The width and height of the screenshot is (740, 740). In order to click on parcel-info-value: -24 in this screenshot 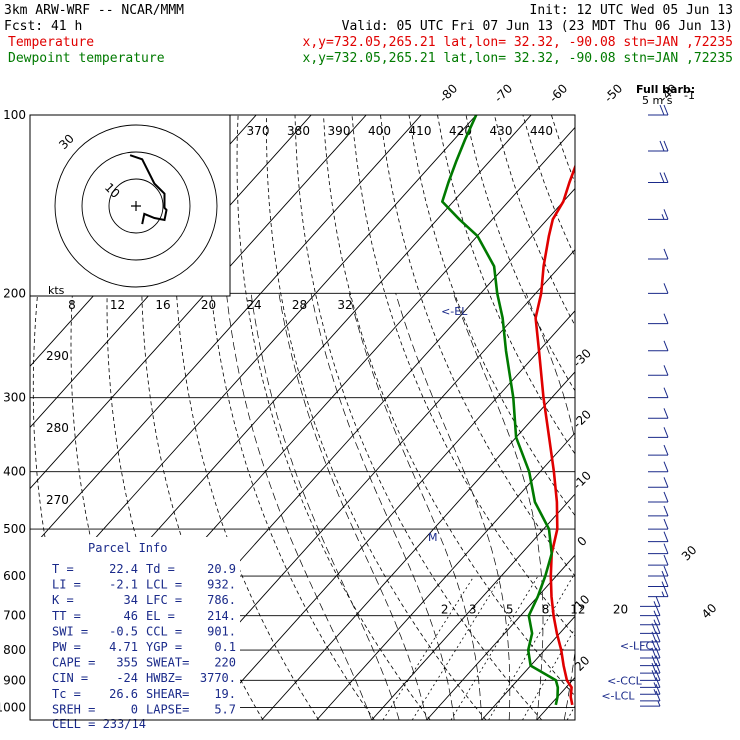, I will do `click(127, 678)`.